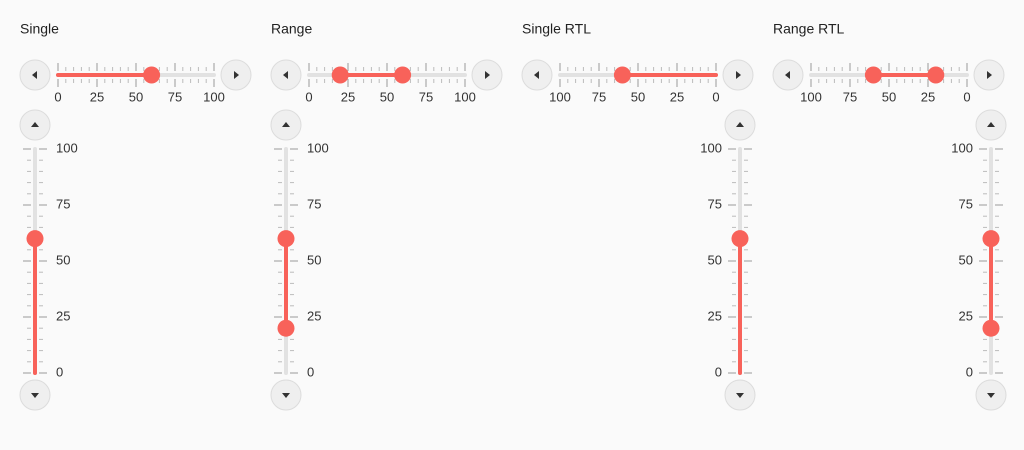 This screenshot has width=1024, height=450. I want to click on panel-title: Single, so click(39, 29).